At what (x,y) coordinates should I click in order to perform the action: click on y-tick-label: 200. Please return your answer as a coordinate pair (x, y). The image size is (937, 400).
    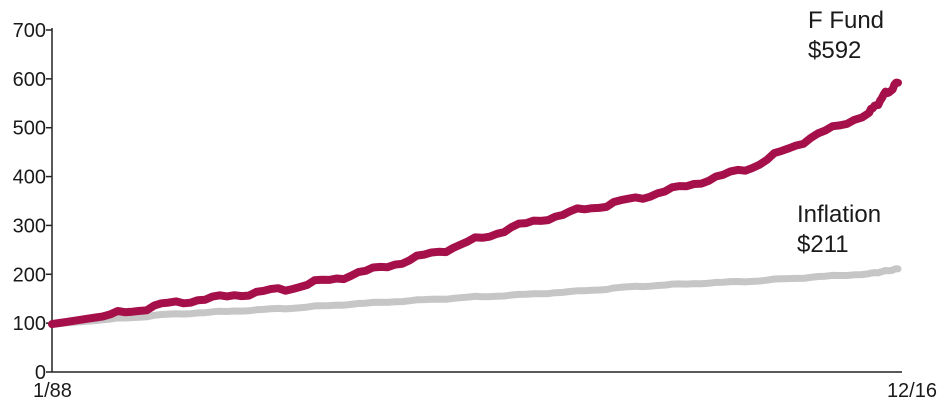
    Looking at the image, I should click on (29, 275).